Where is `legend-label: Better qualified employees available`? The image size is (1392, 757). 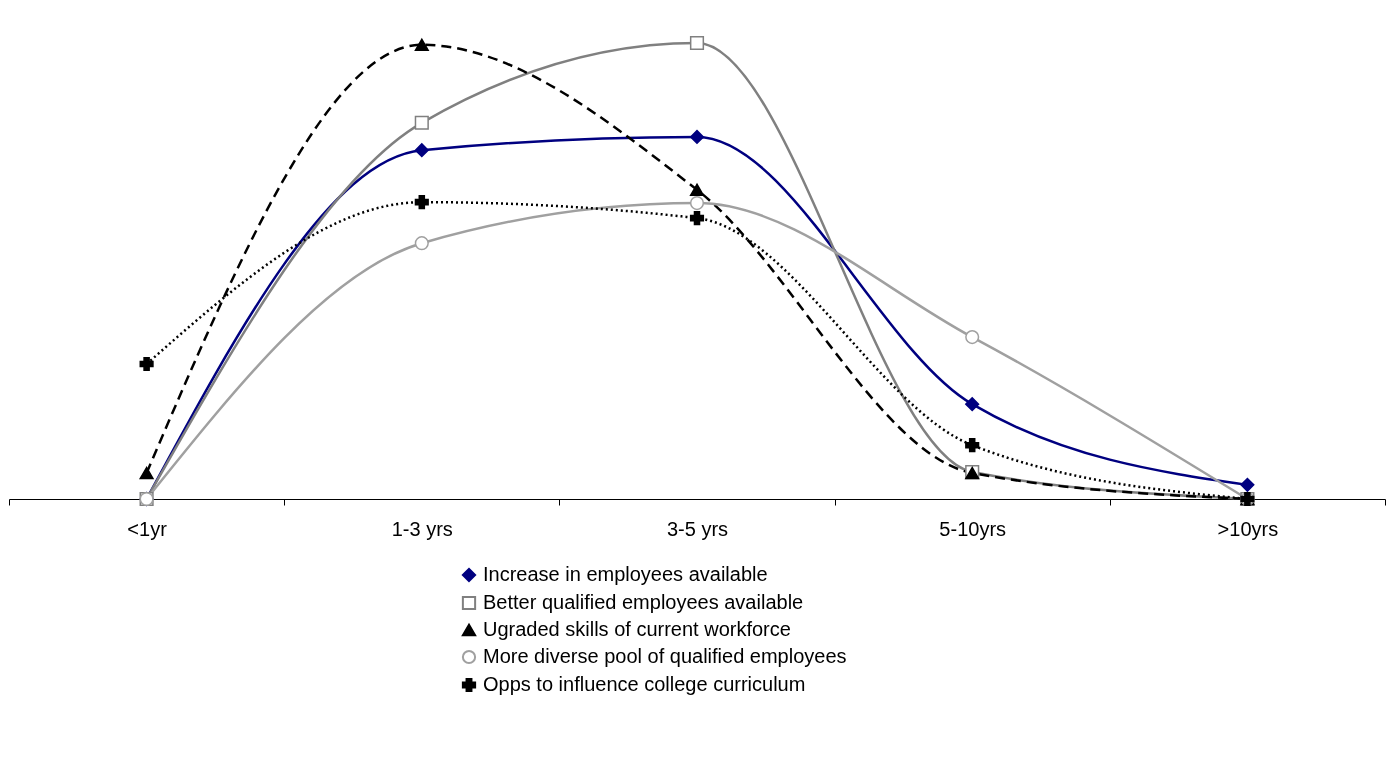
legend-label: Better qualified employees available is located at coordinates (643, 602).